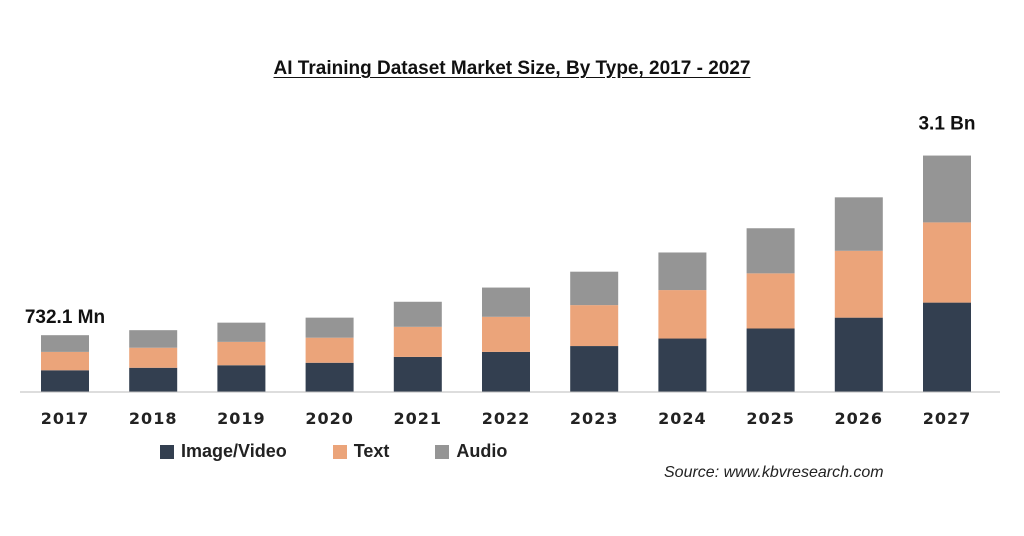 This screenshot has height=536, width=1024. What do you see at coordinates (947, 418) in the screenshot?
I see `x-tick-label-2027: 2027` at bounding box center [947, 418].